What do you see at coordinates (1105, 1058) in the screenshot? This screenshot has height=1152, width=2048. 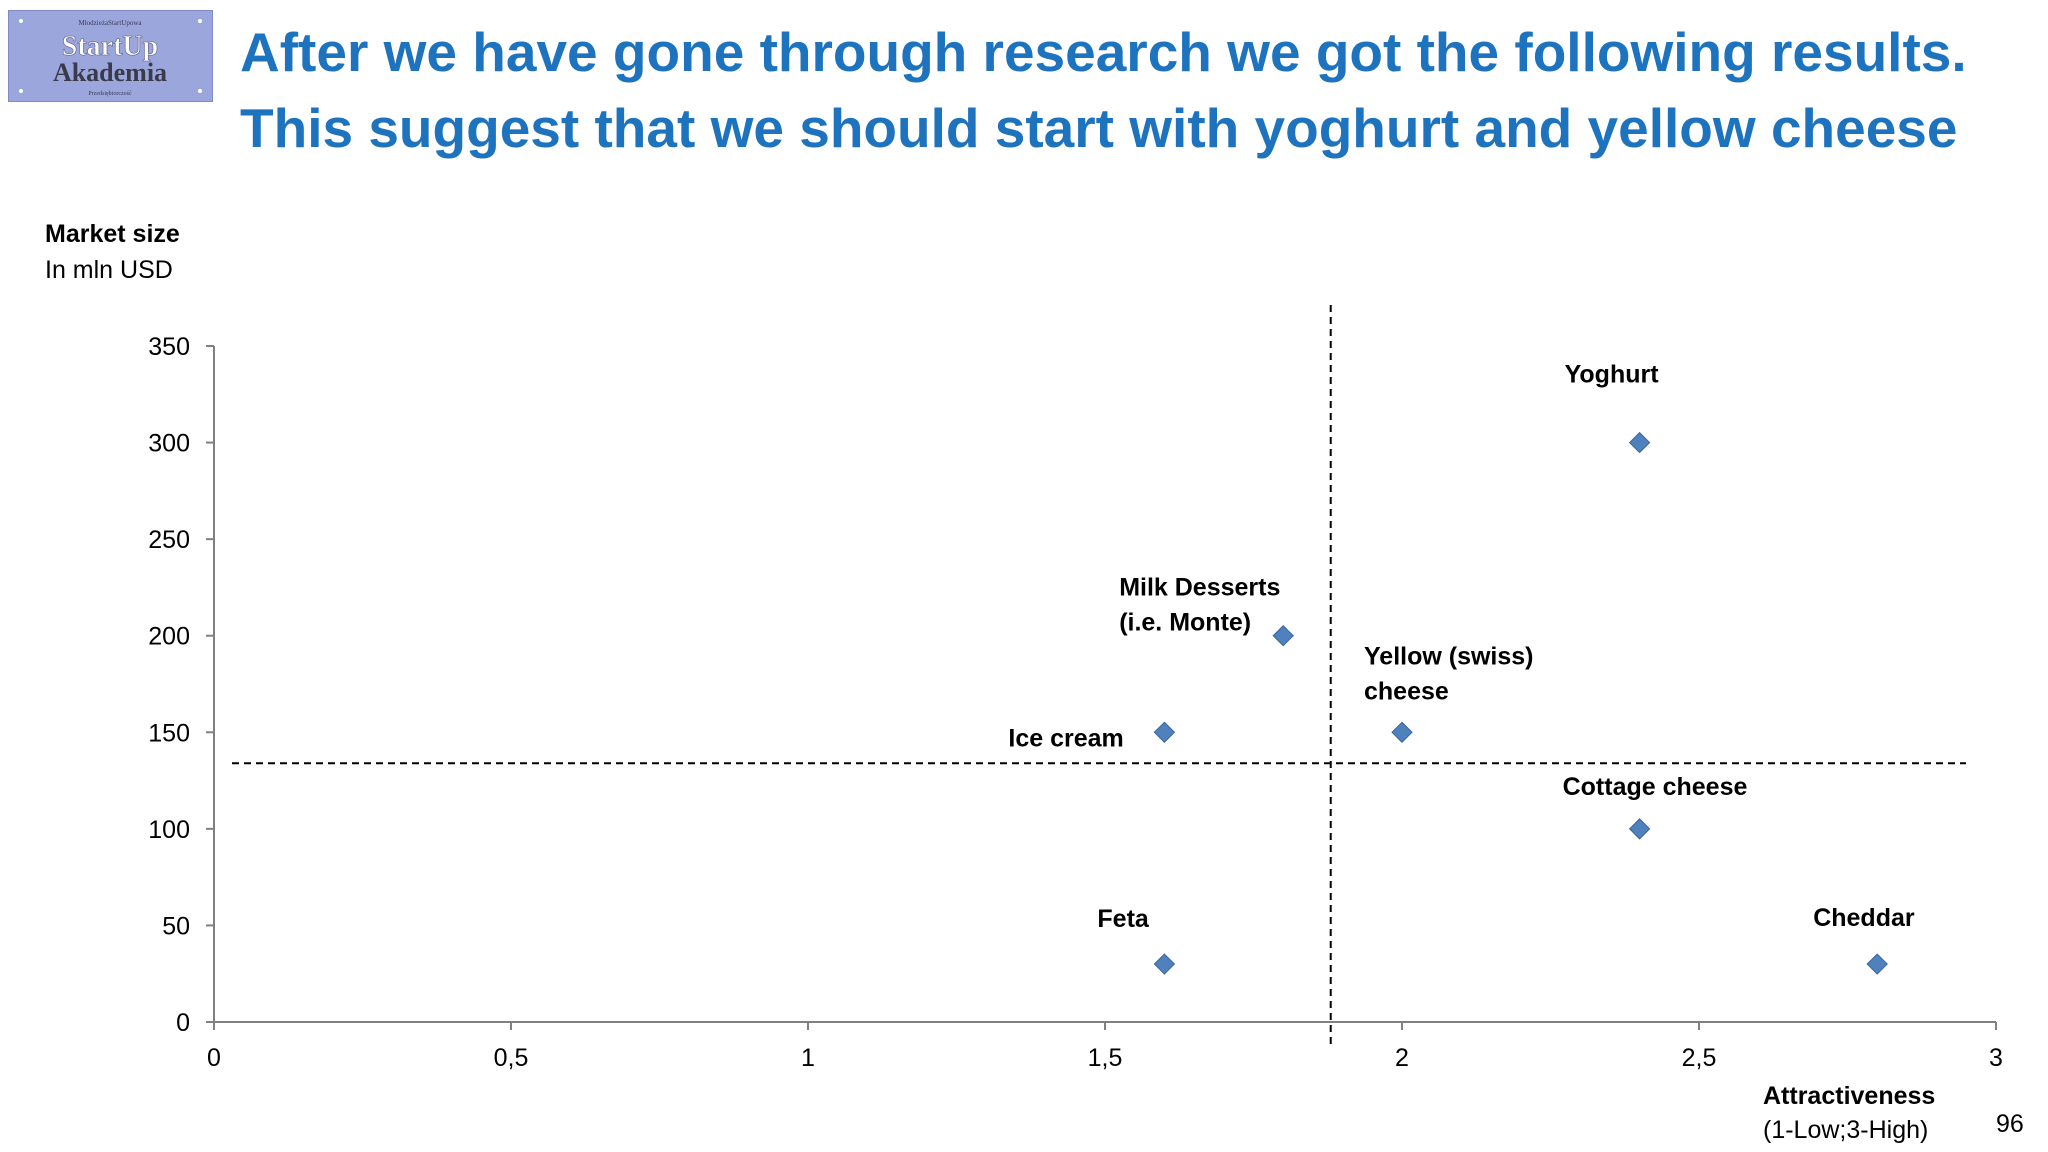 I see `x-tick-label-3: 1,5` at bounding box center [1105, 1058].